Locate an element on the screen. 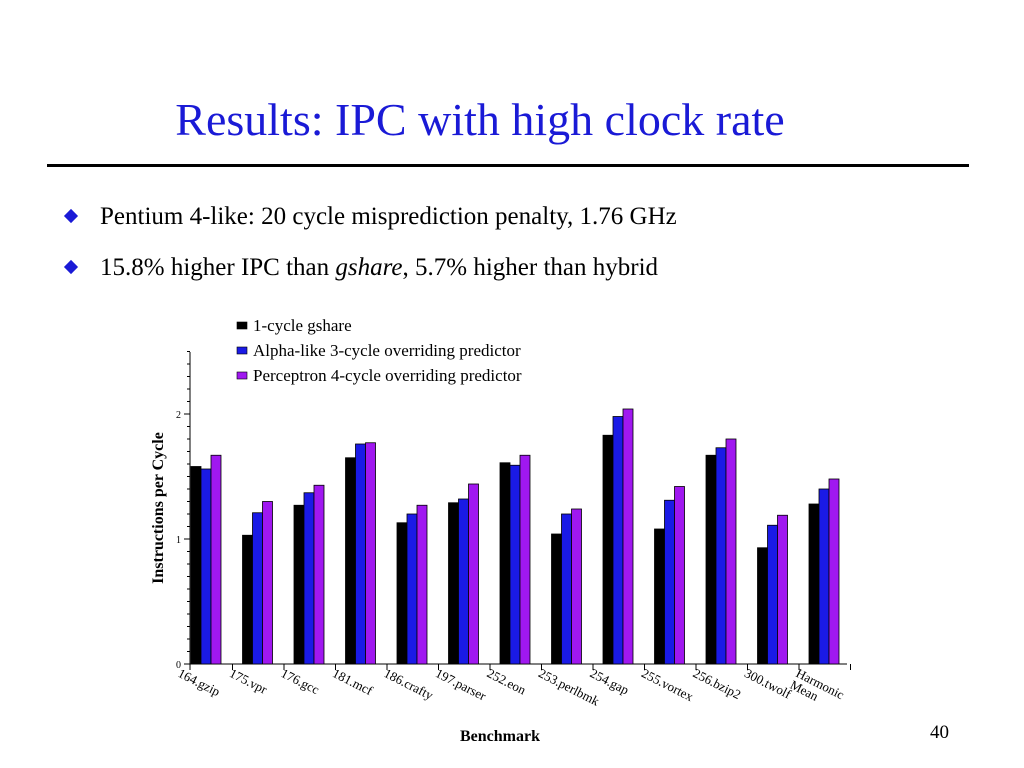 Image resolution: width=1024 pixels, height=768 pixels. x-tick-label-line: 197.parser is located at coordinates (461, 684).